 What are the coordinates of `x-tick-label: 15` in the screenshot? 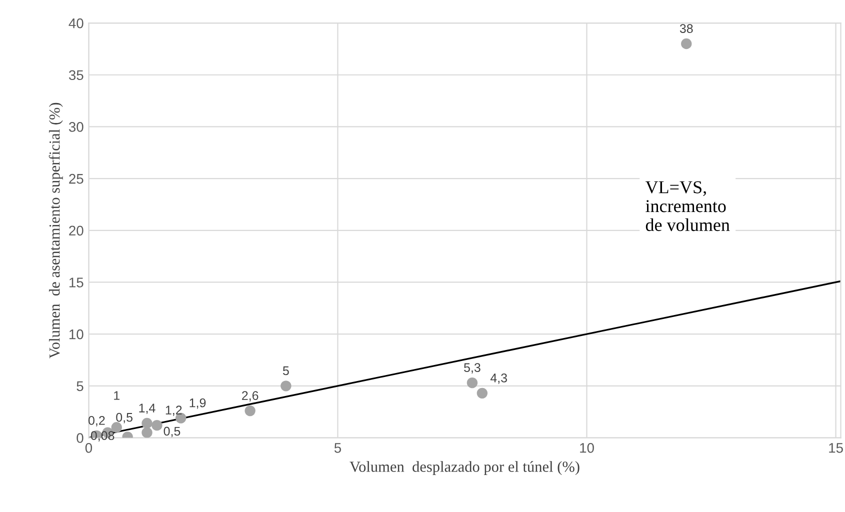 It's located at (836, 448).